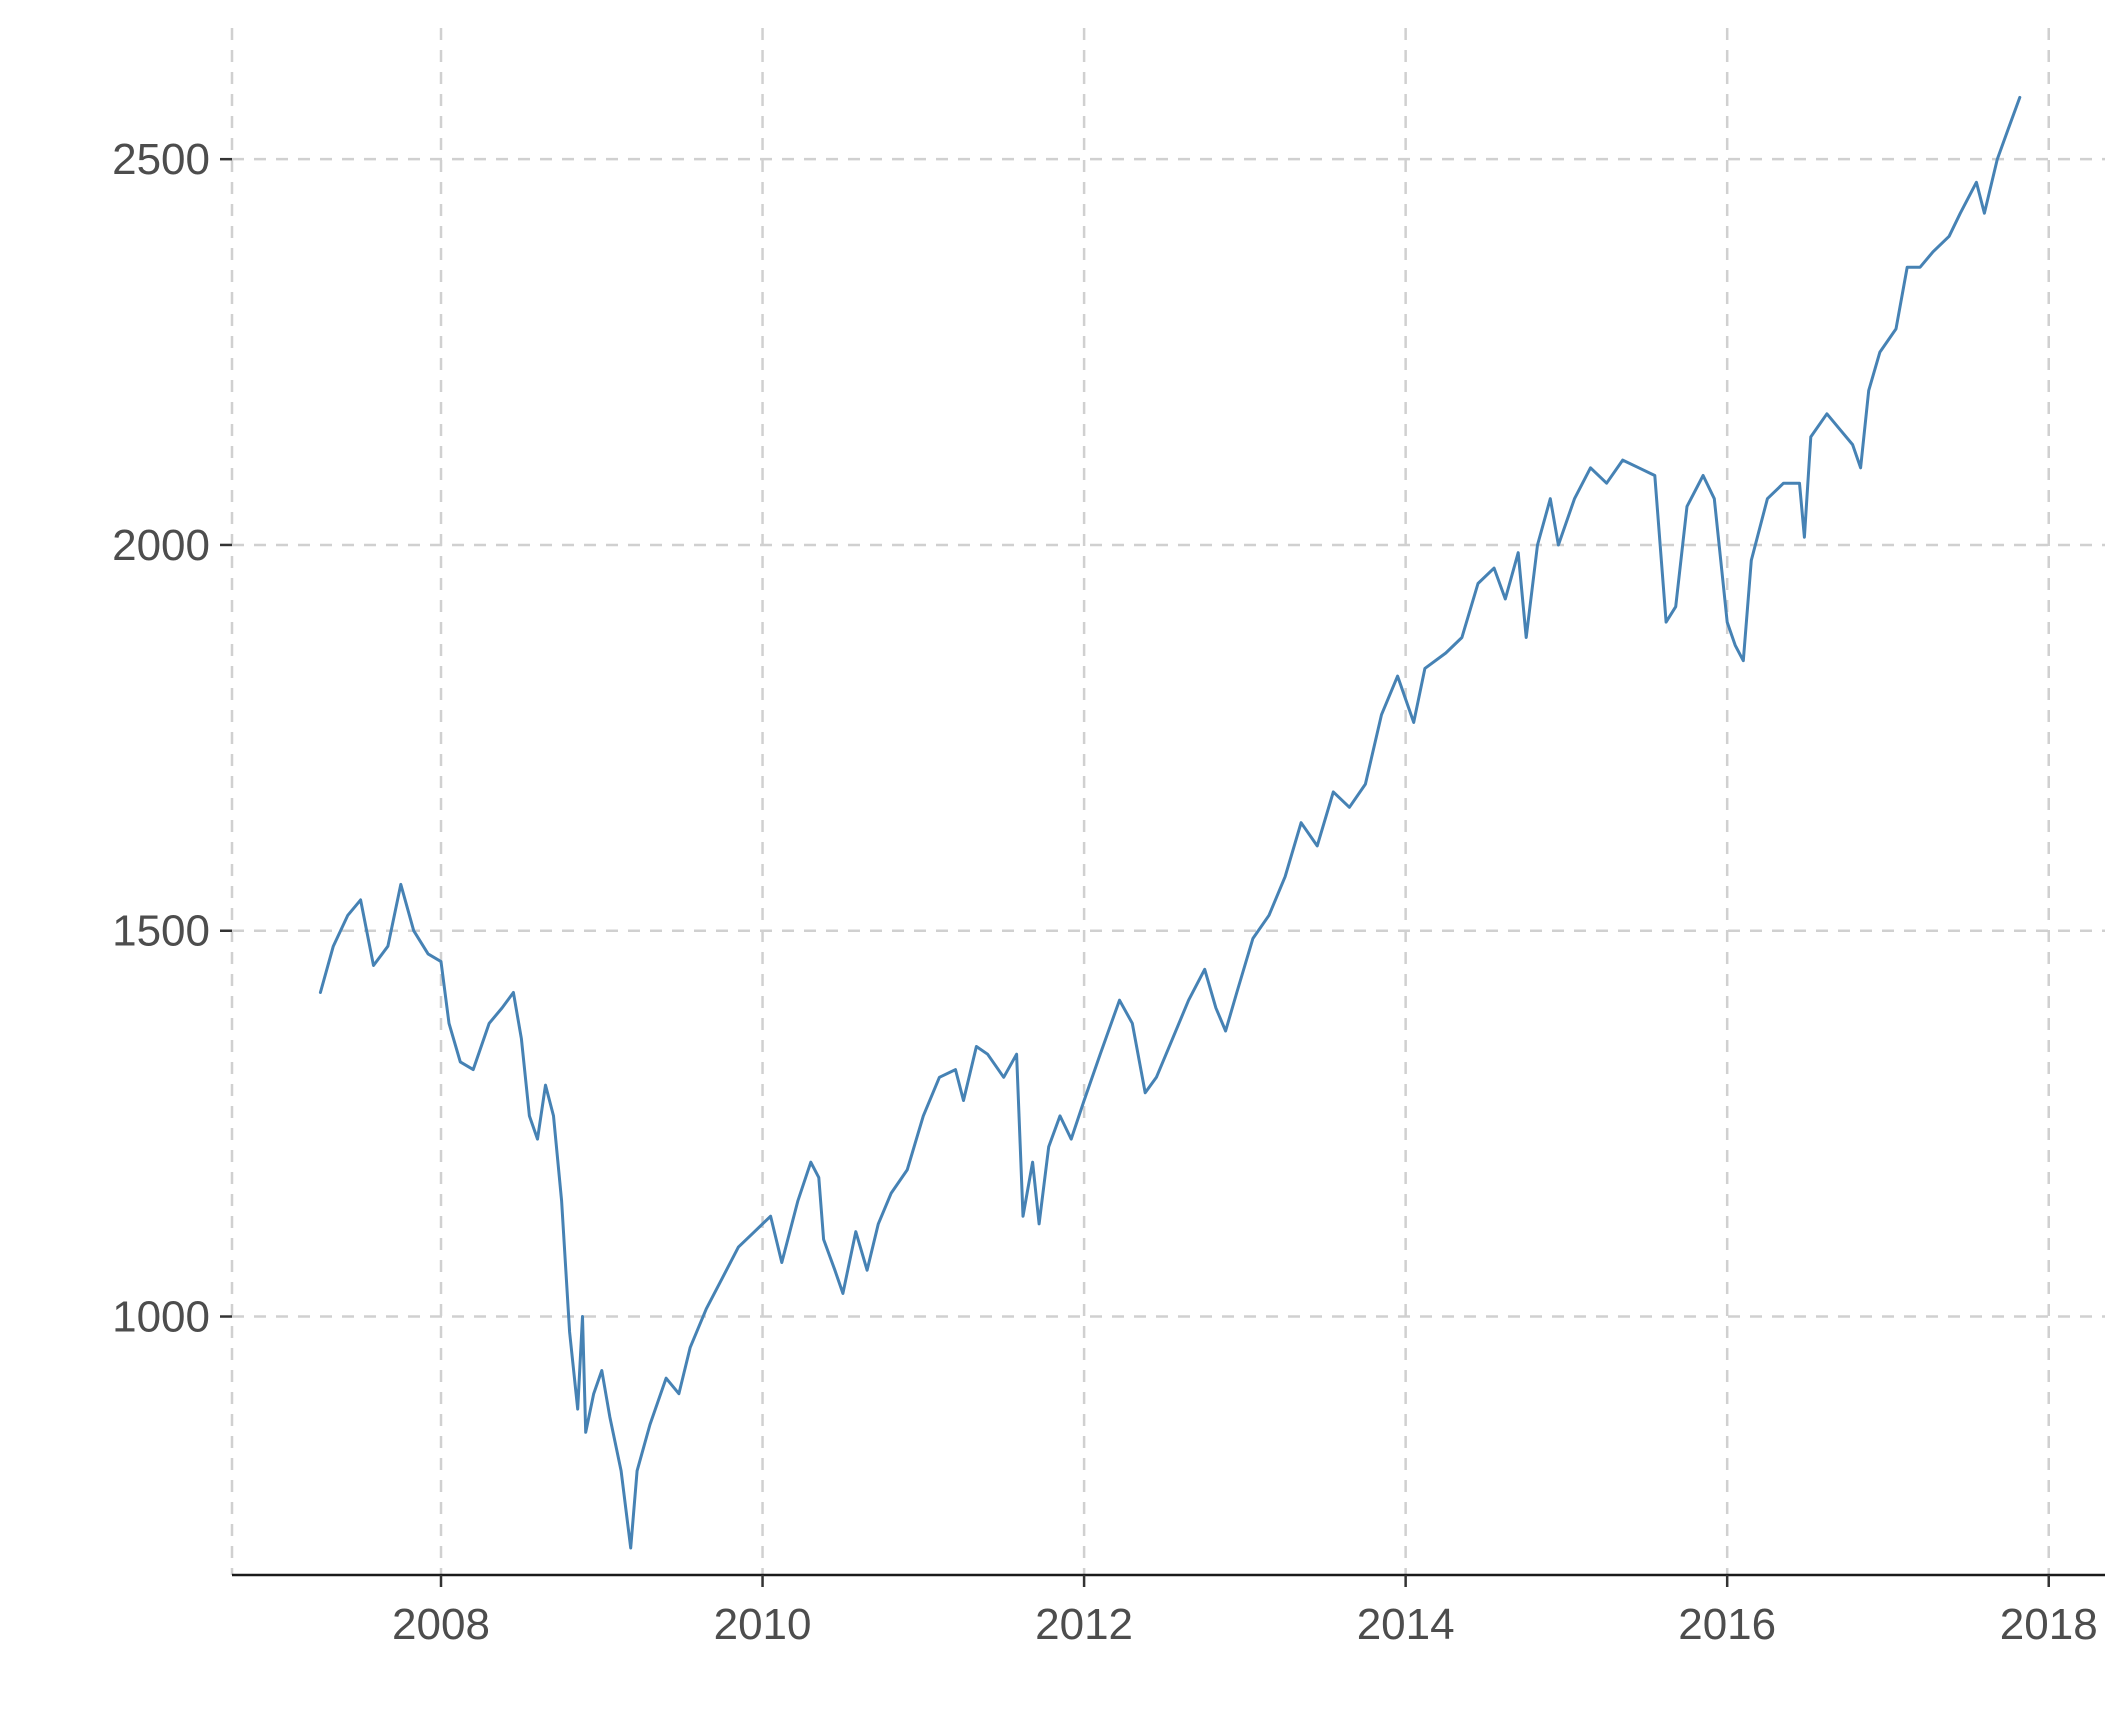 This screenshot has width=2115, height=1725. What do you see at coordinates (763, 1624) in the screenshot?
I see `x-tick-label-2010: 2010` at bounding box center [763, 1624].